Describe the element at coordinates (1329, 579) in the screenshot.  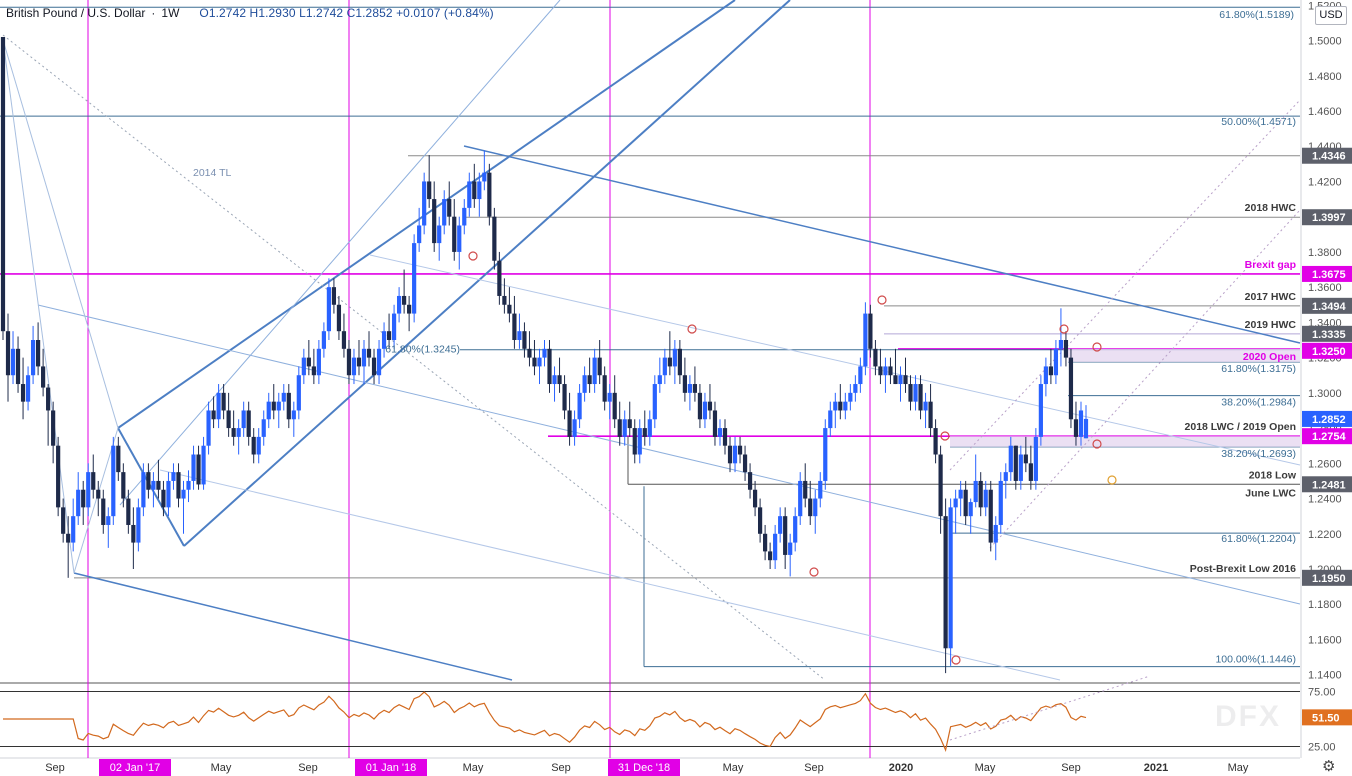
I see `price-badge-label: 1.1950` at that location.